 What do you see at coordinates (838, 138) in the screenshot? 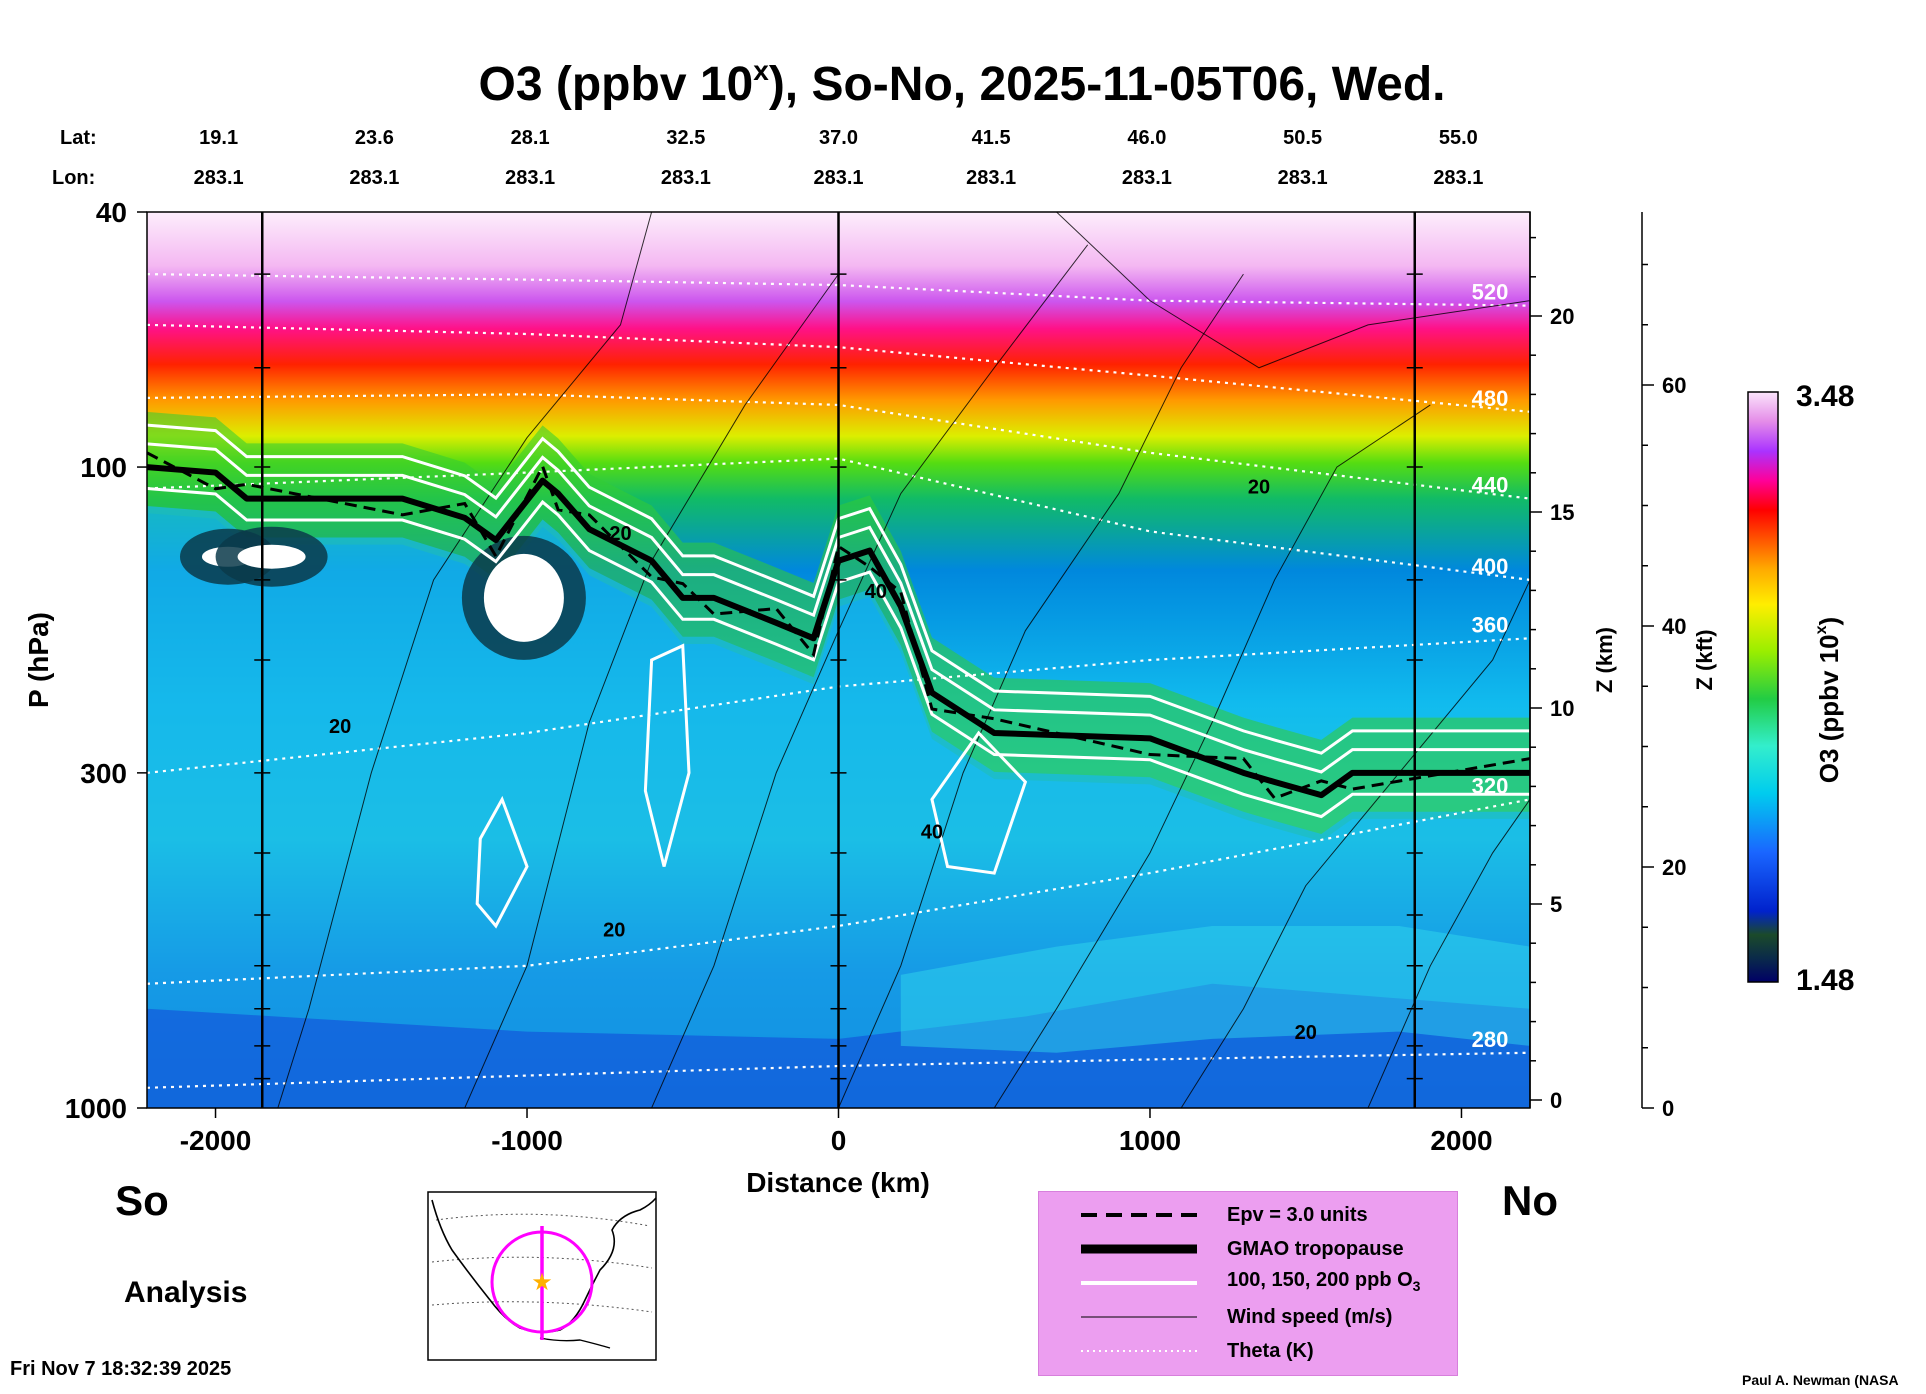
I see `lat-value: 37.0` at bounding box center [838, 138].